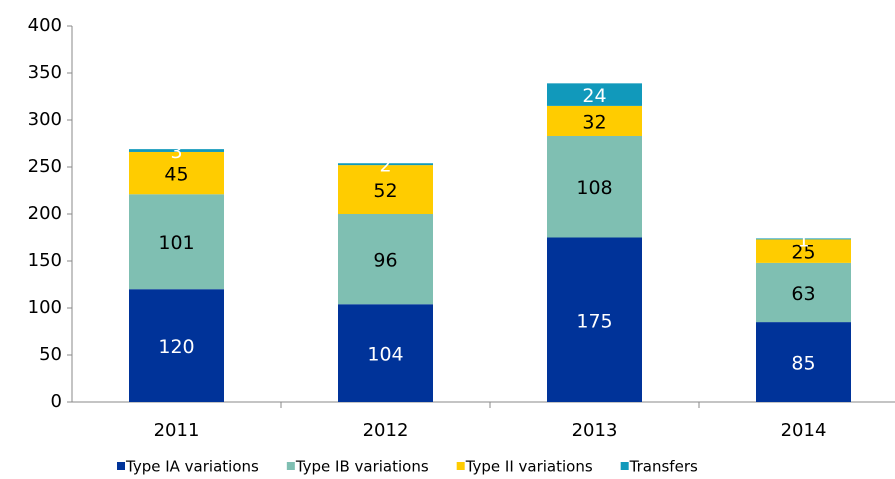  What do you see at coordinates (663, 467) in the screenshot?
I see `legend-label: Transfers` at bounding box center [663, 467].